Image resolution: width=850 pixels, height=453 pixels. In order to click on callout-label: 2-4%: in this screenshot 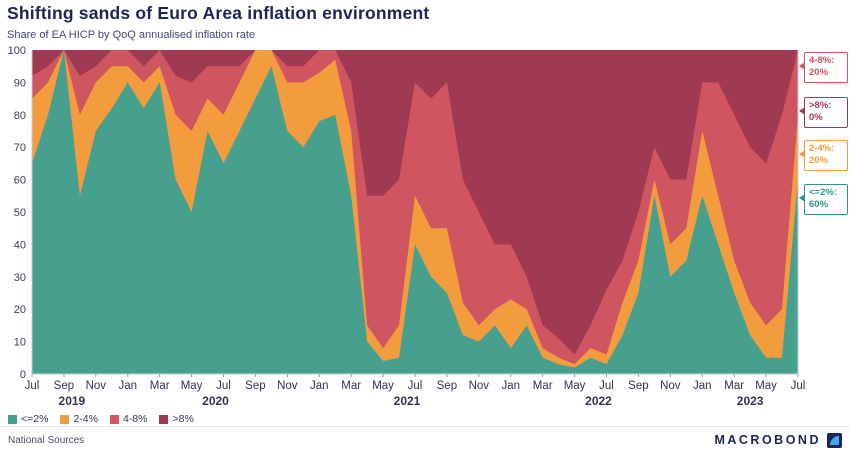, I will do `click(822, 148)`.